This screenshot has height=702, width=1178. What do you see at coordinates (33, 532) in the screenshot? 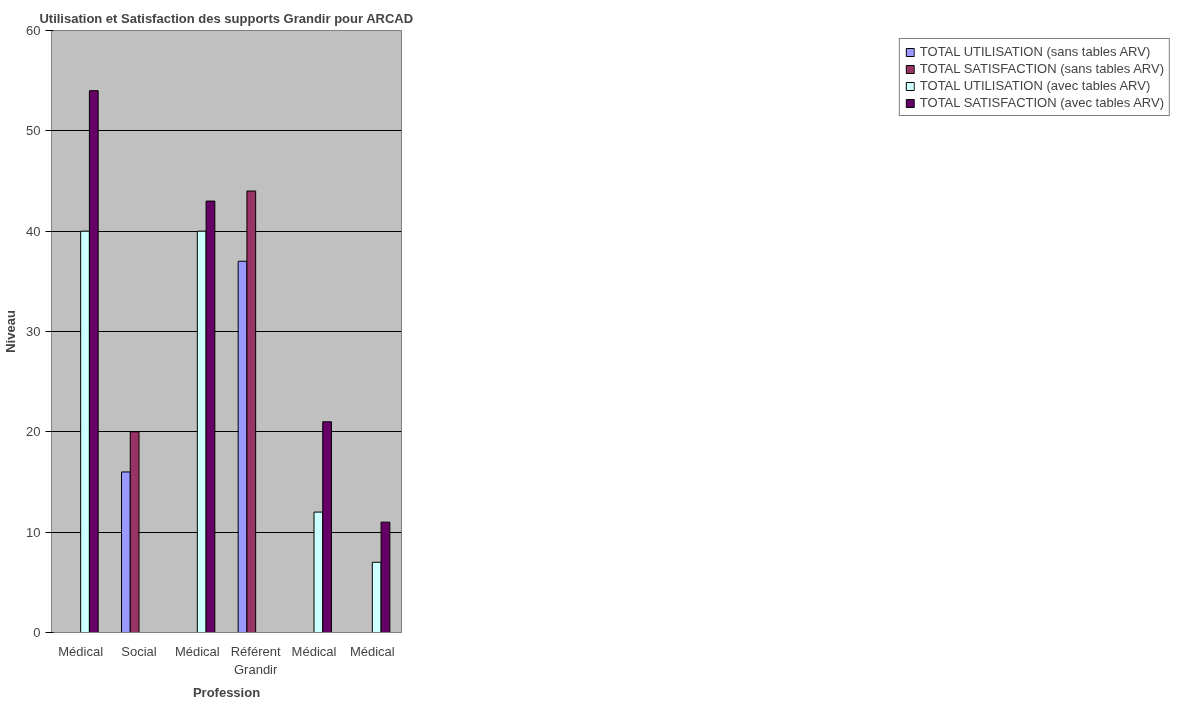
I see `y-tick-label: 10` at bounding box center [33, 532].